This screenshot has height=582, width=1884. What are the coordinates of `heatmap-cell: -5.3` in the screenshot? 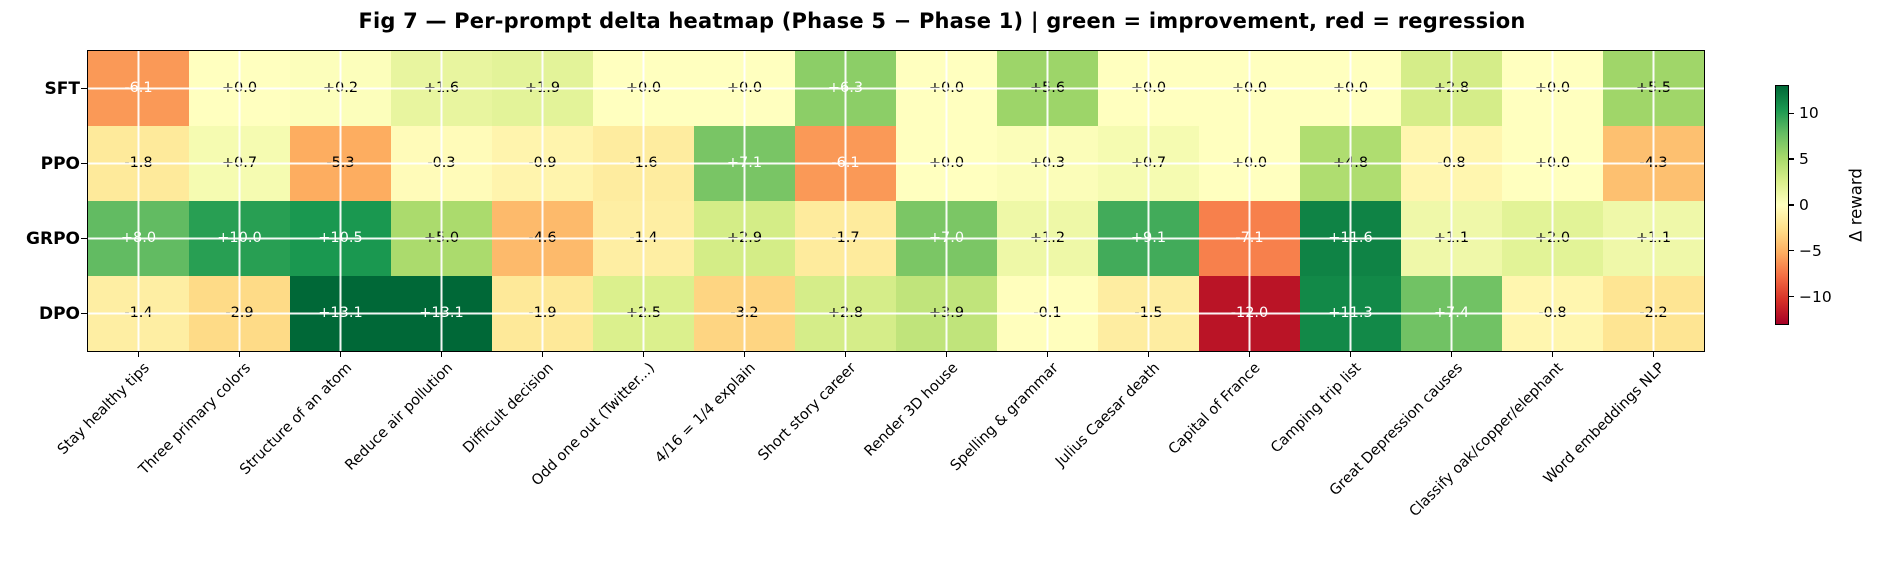 It's located at (340, 163).